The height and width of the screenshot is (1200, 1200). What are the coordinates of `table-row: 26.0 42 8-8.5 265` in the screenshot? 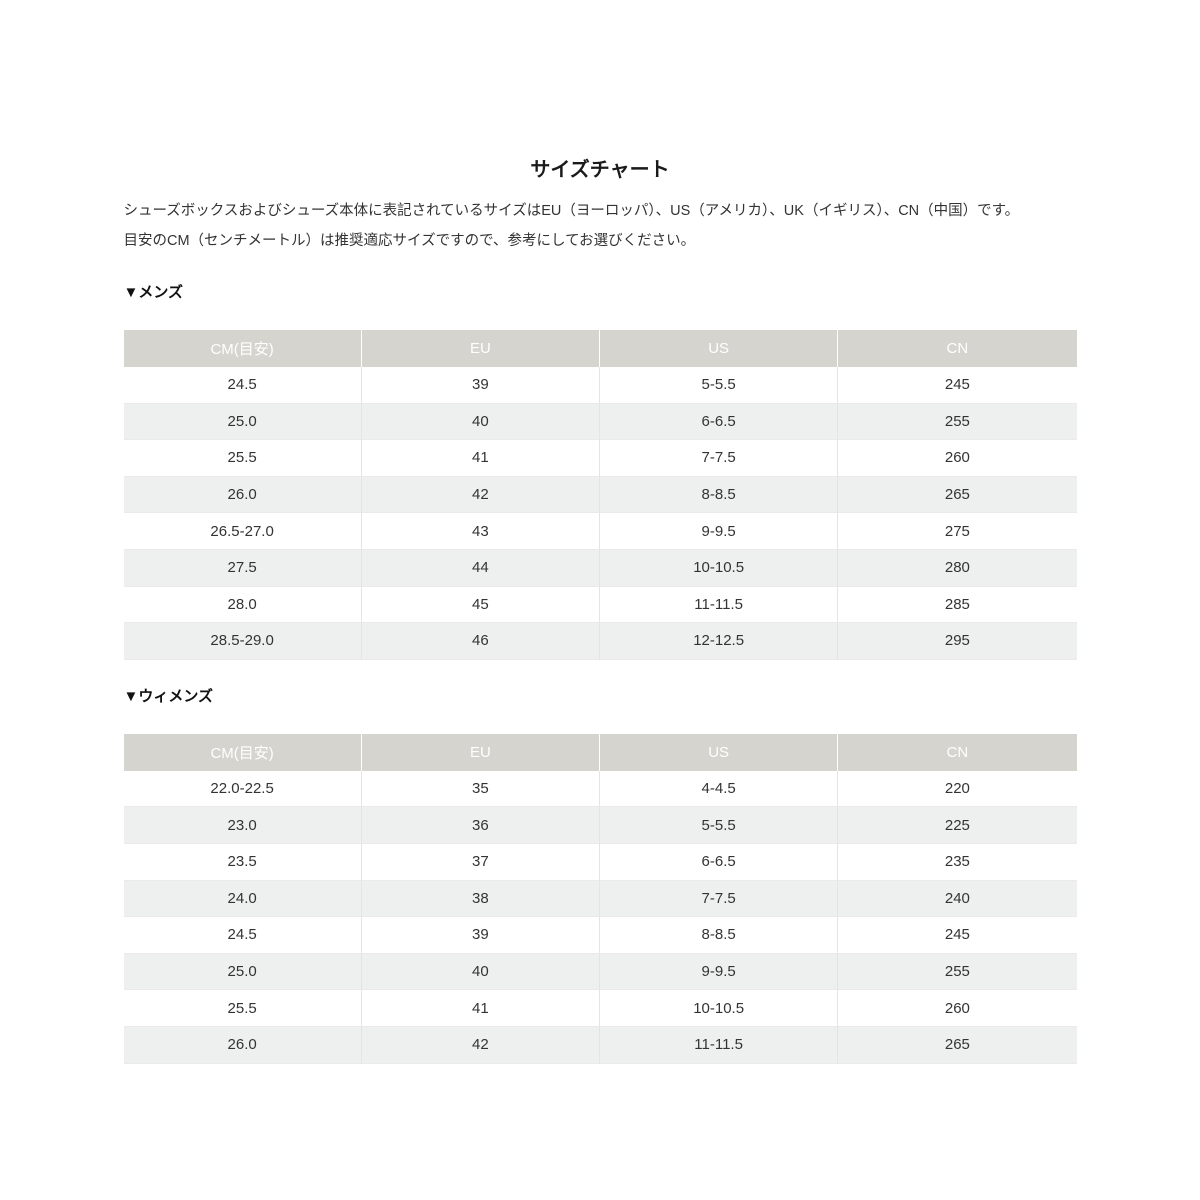 It's located at (600, 495).